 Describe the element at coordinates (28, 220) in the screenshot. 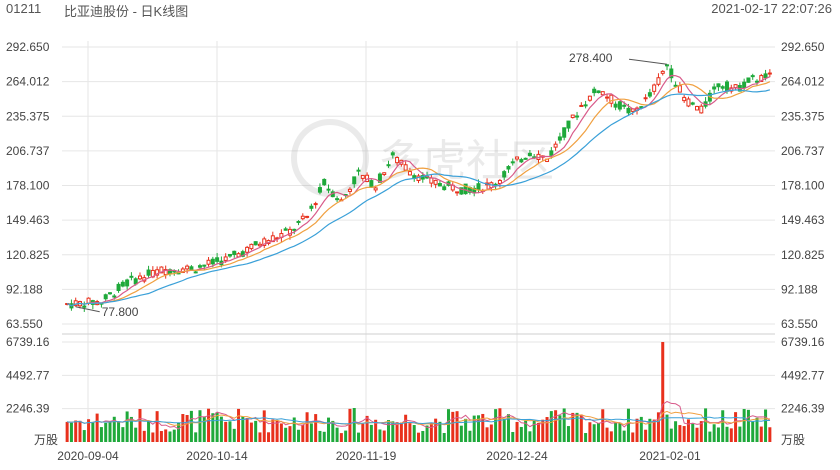

I see `price-tick-left: 149.463` at that location.